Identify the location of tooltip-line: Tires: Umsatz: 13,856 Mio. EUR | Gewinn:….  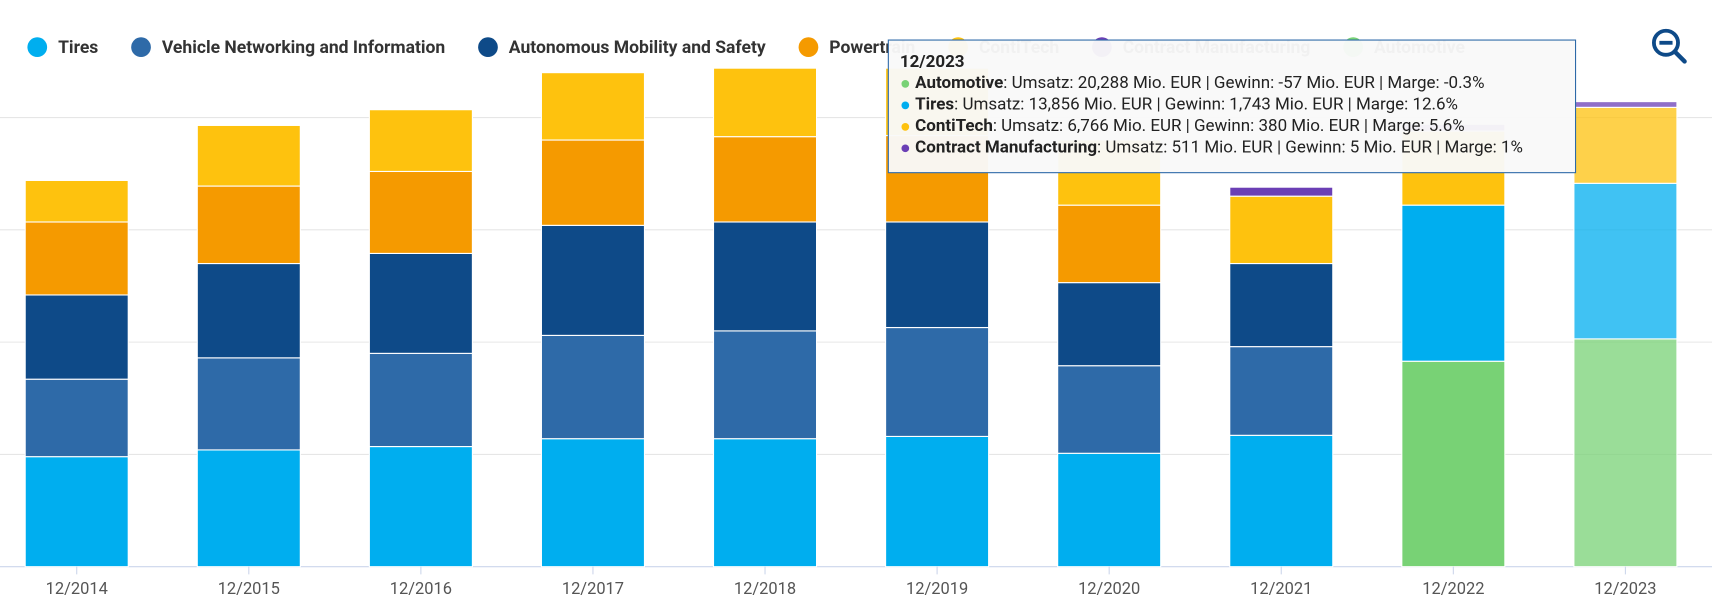
(1186, 105).